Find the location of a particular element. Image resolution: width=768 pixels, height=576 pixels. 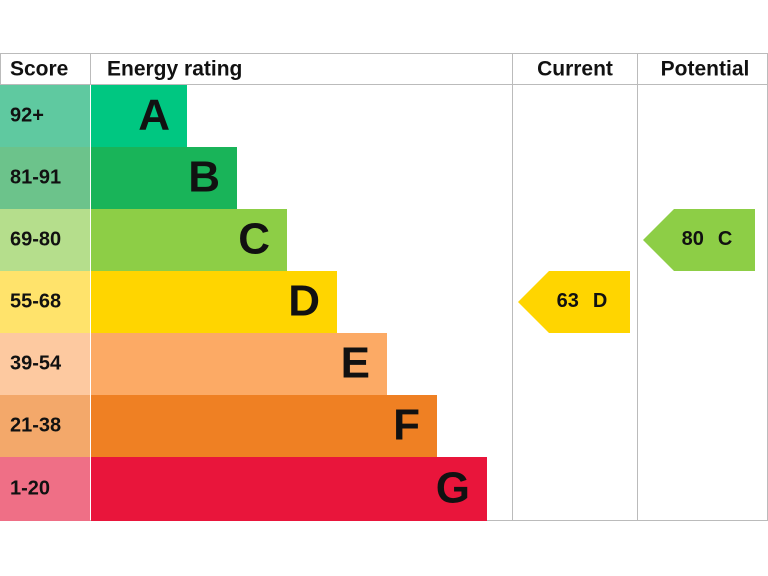

header-potential: Potential is located at coordinates (705, 69).